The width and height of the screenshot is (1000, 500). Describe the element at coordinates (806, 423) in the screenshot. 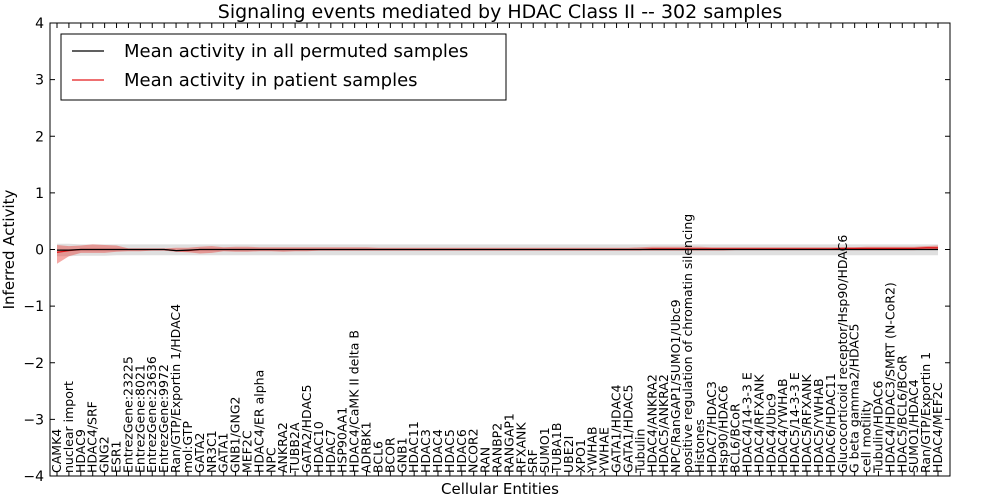

I see `x-tick-label: HDAC5/RFXANK` at that location.